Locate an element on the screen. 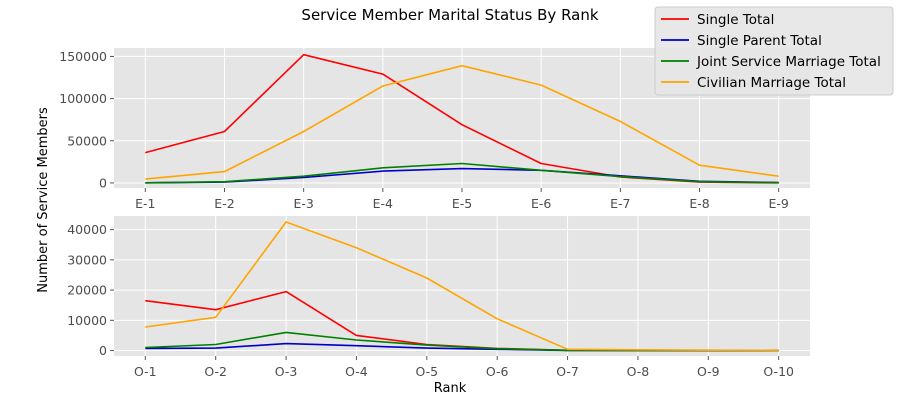 The width and height of the screenshot is (900, 400). x-tick-label: E-6 is located at coordinates (541, 203).